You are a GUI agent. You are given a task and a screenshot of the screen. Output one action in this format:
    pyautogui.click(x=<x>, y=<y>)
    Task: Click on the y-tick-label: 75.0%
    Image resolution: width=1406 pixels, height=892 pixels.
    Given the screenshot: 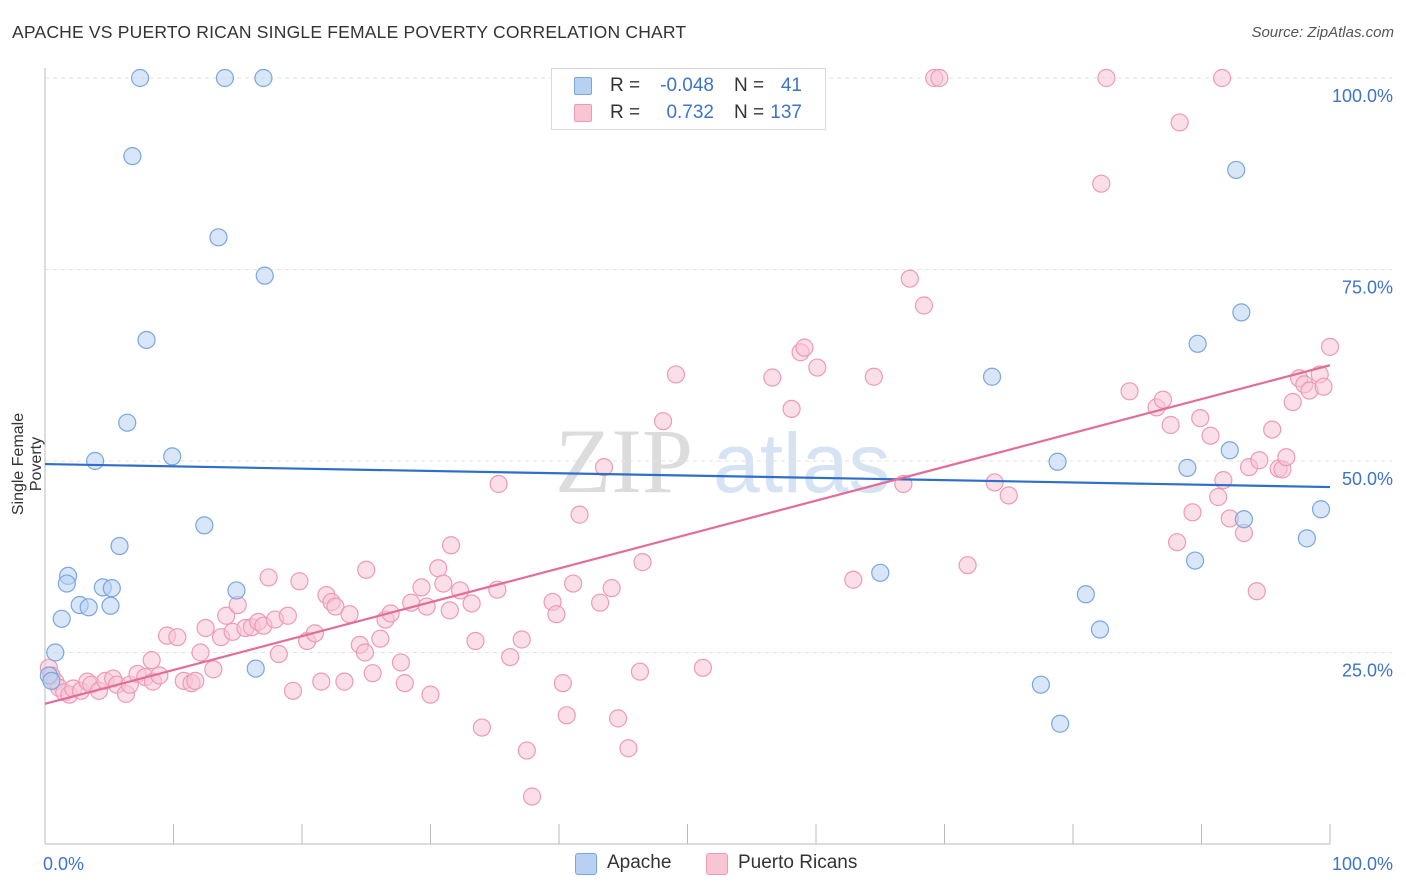 What is the action you would take?
    pyautogui.click(x=1367, y=288)
    